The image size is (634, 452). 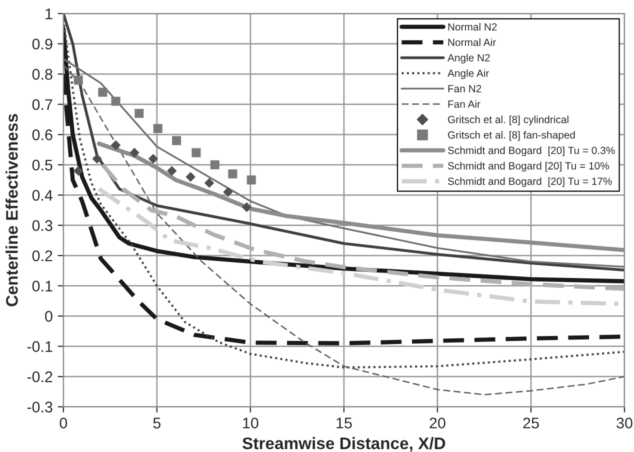 What do you see at coordinates (624, 423) in the screenshot?
I see `x-tick-label: 30` at bounding box center [624, 423].